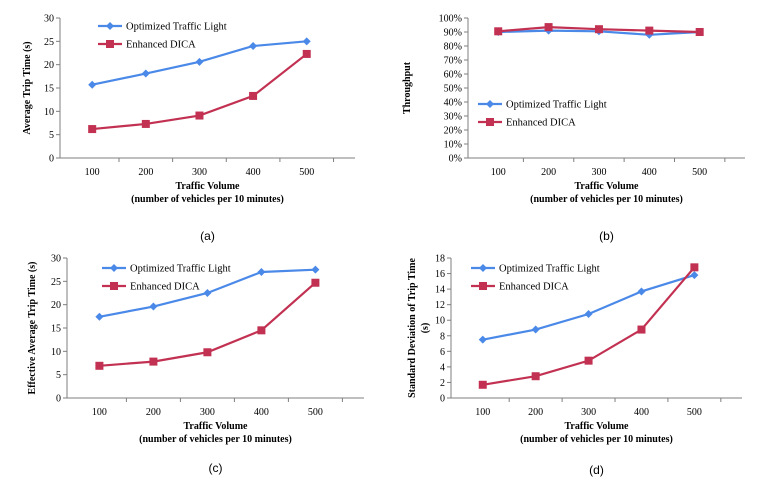 The height and width of the screenshot is (485, 775). What do you see at coordinates (442, 367) in the screenshot?
I see `y-tick-label: 4` at bounding box center [442, 367].